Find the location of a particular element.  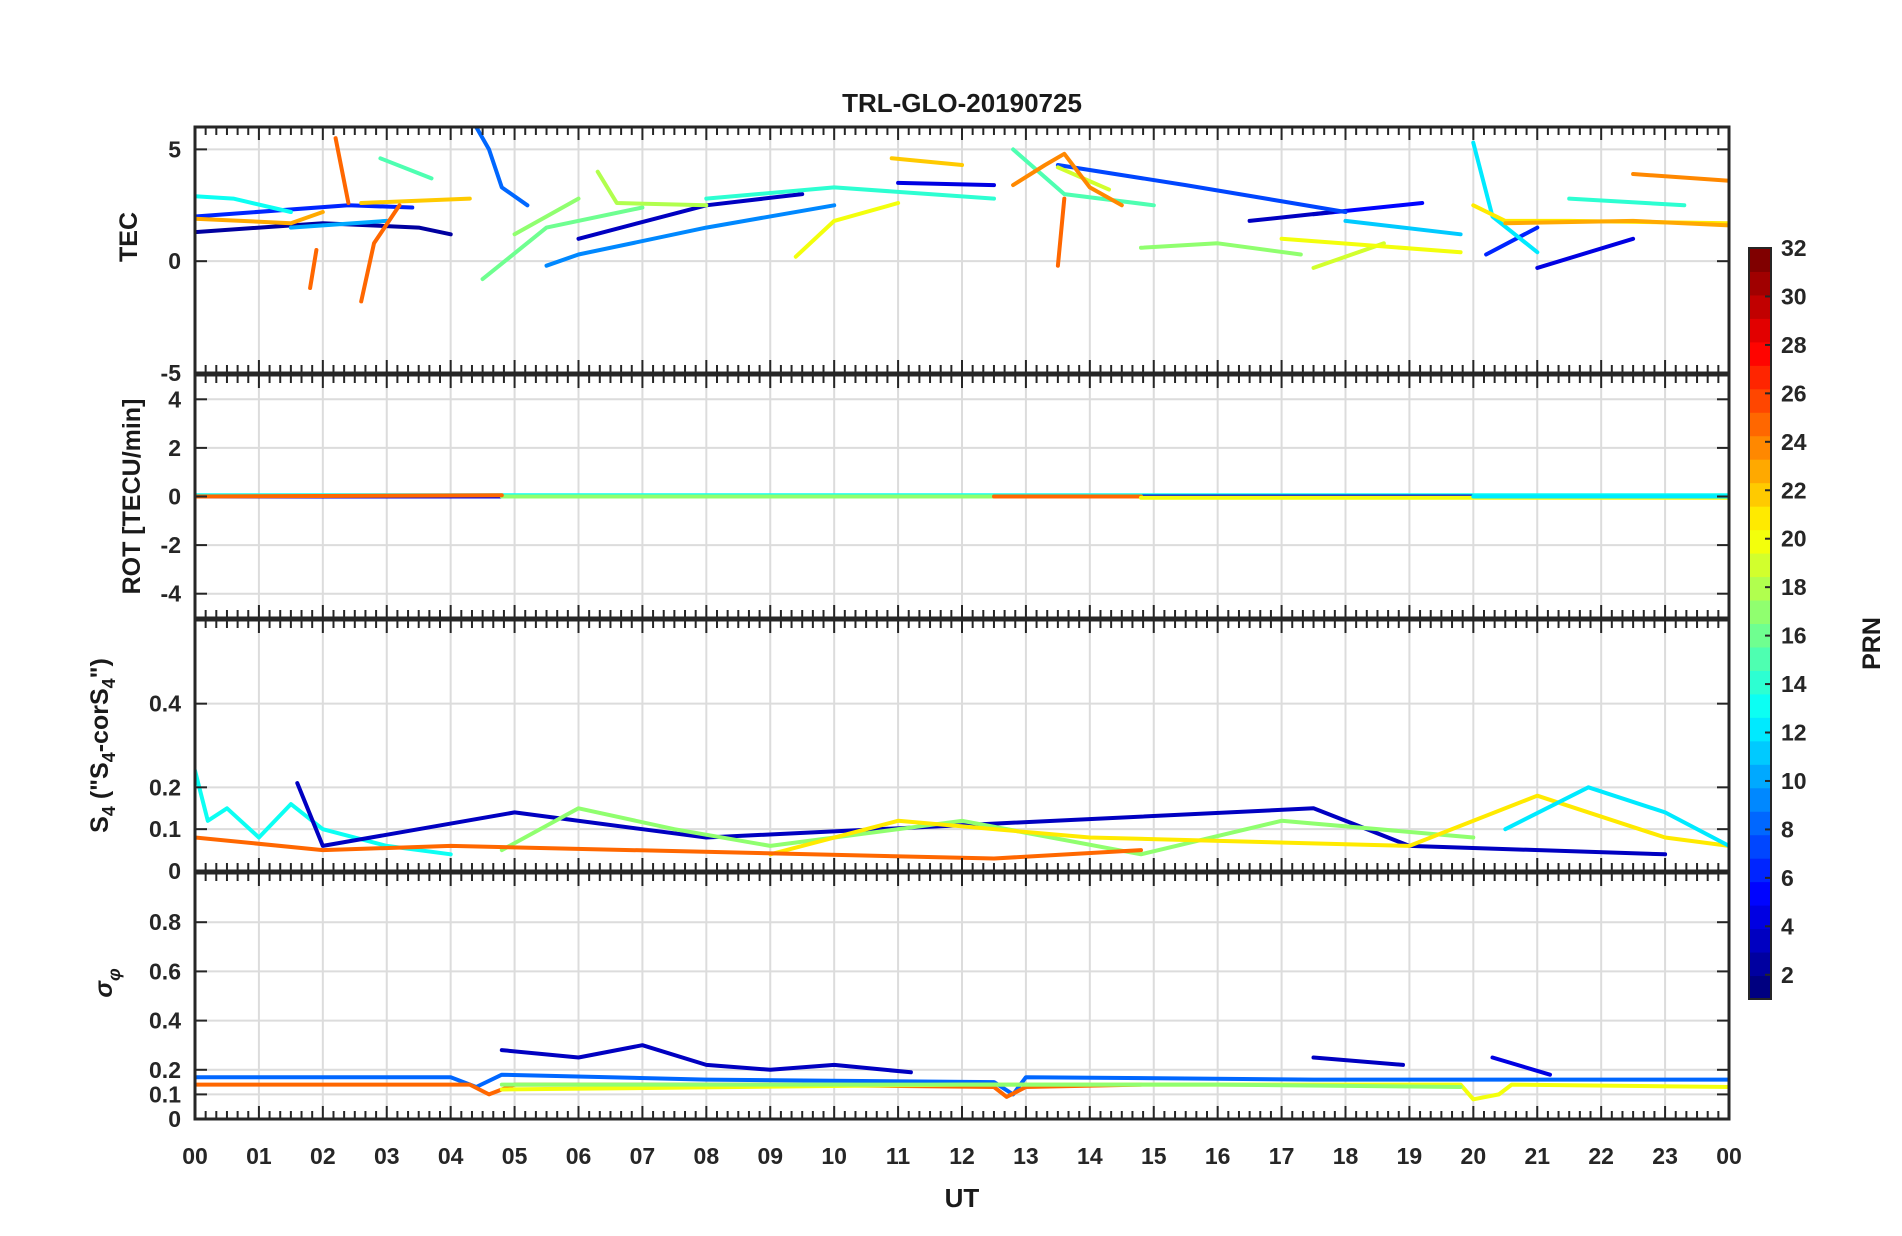

colorbar-tick-label: 12 is located at coordinates (1794, 733).